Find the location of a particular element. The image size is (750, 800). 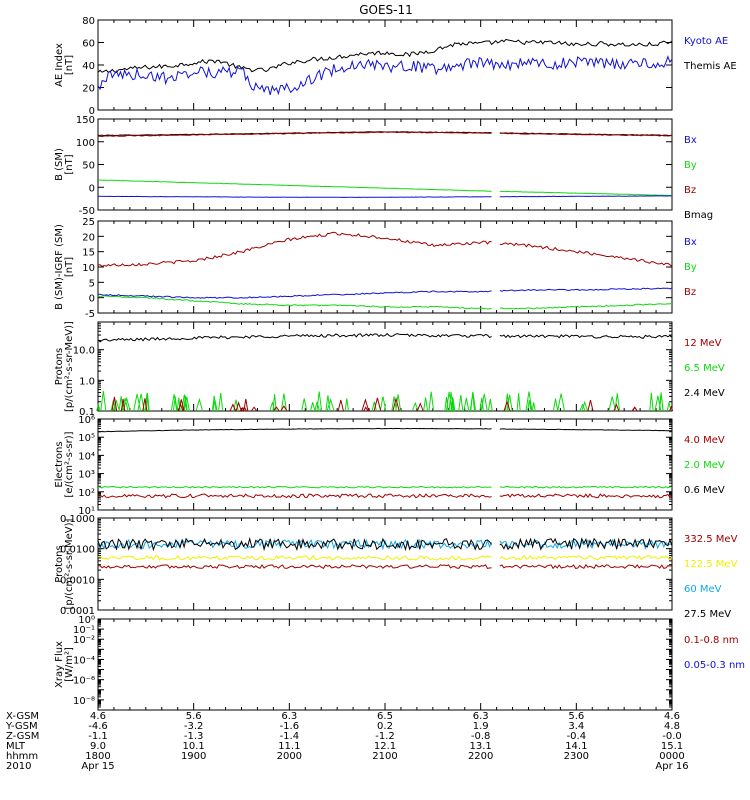

axis-value: 2000 is located at coordinates (289, 756).